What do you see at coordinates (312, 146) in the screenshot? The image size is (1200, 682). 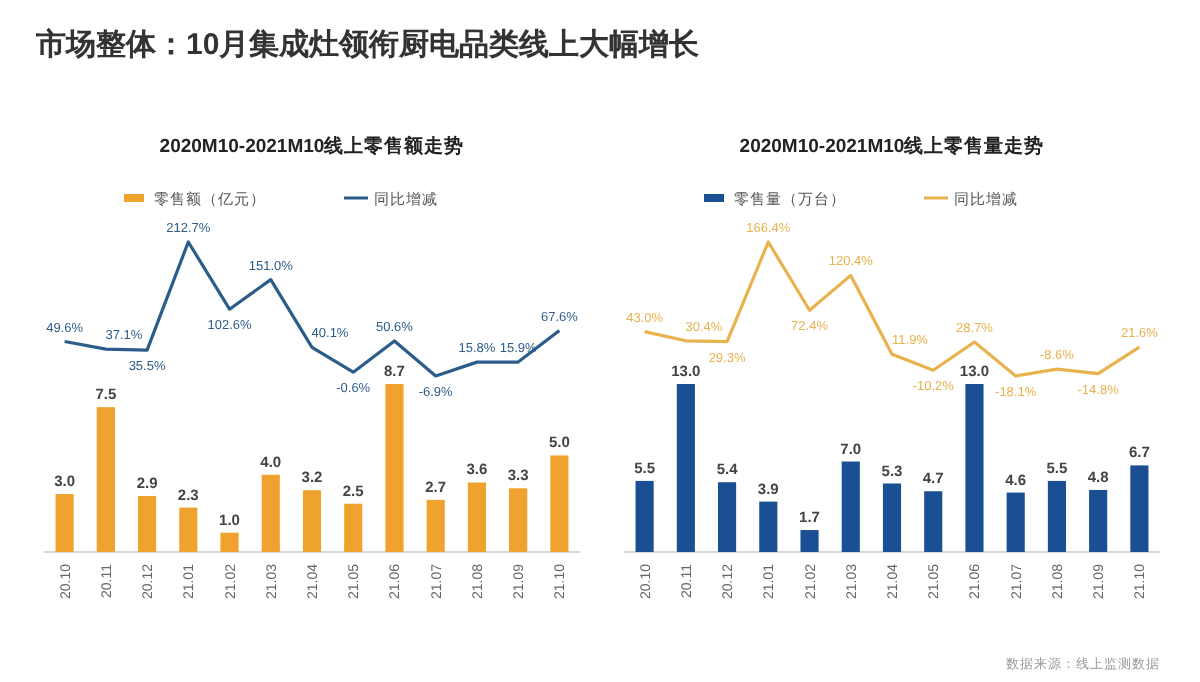 I see `chart-title: 2020M10-2021M10线上零售额走势` at bounding box center [312, 146].